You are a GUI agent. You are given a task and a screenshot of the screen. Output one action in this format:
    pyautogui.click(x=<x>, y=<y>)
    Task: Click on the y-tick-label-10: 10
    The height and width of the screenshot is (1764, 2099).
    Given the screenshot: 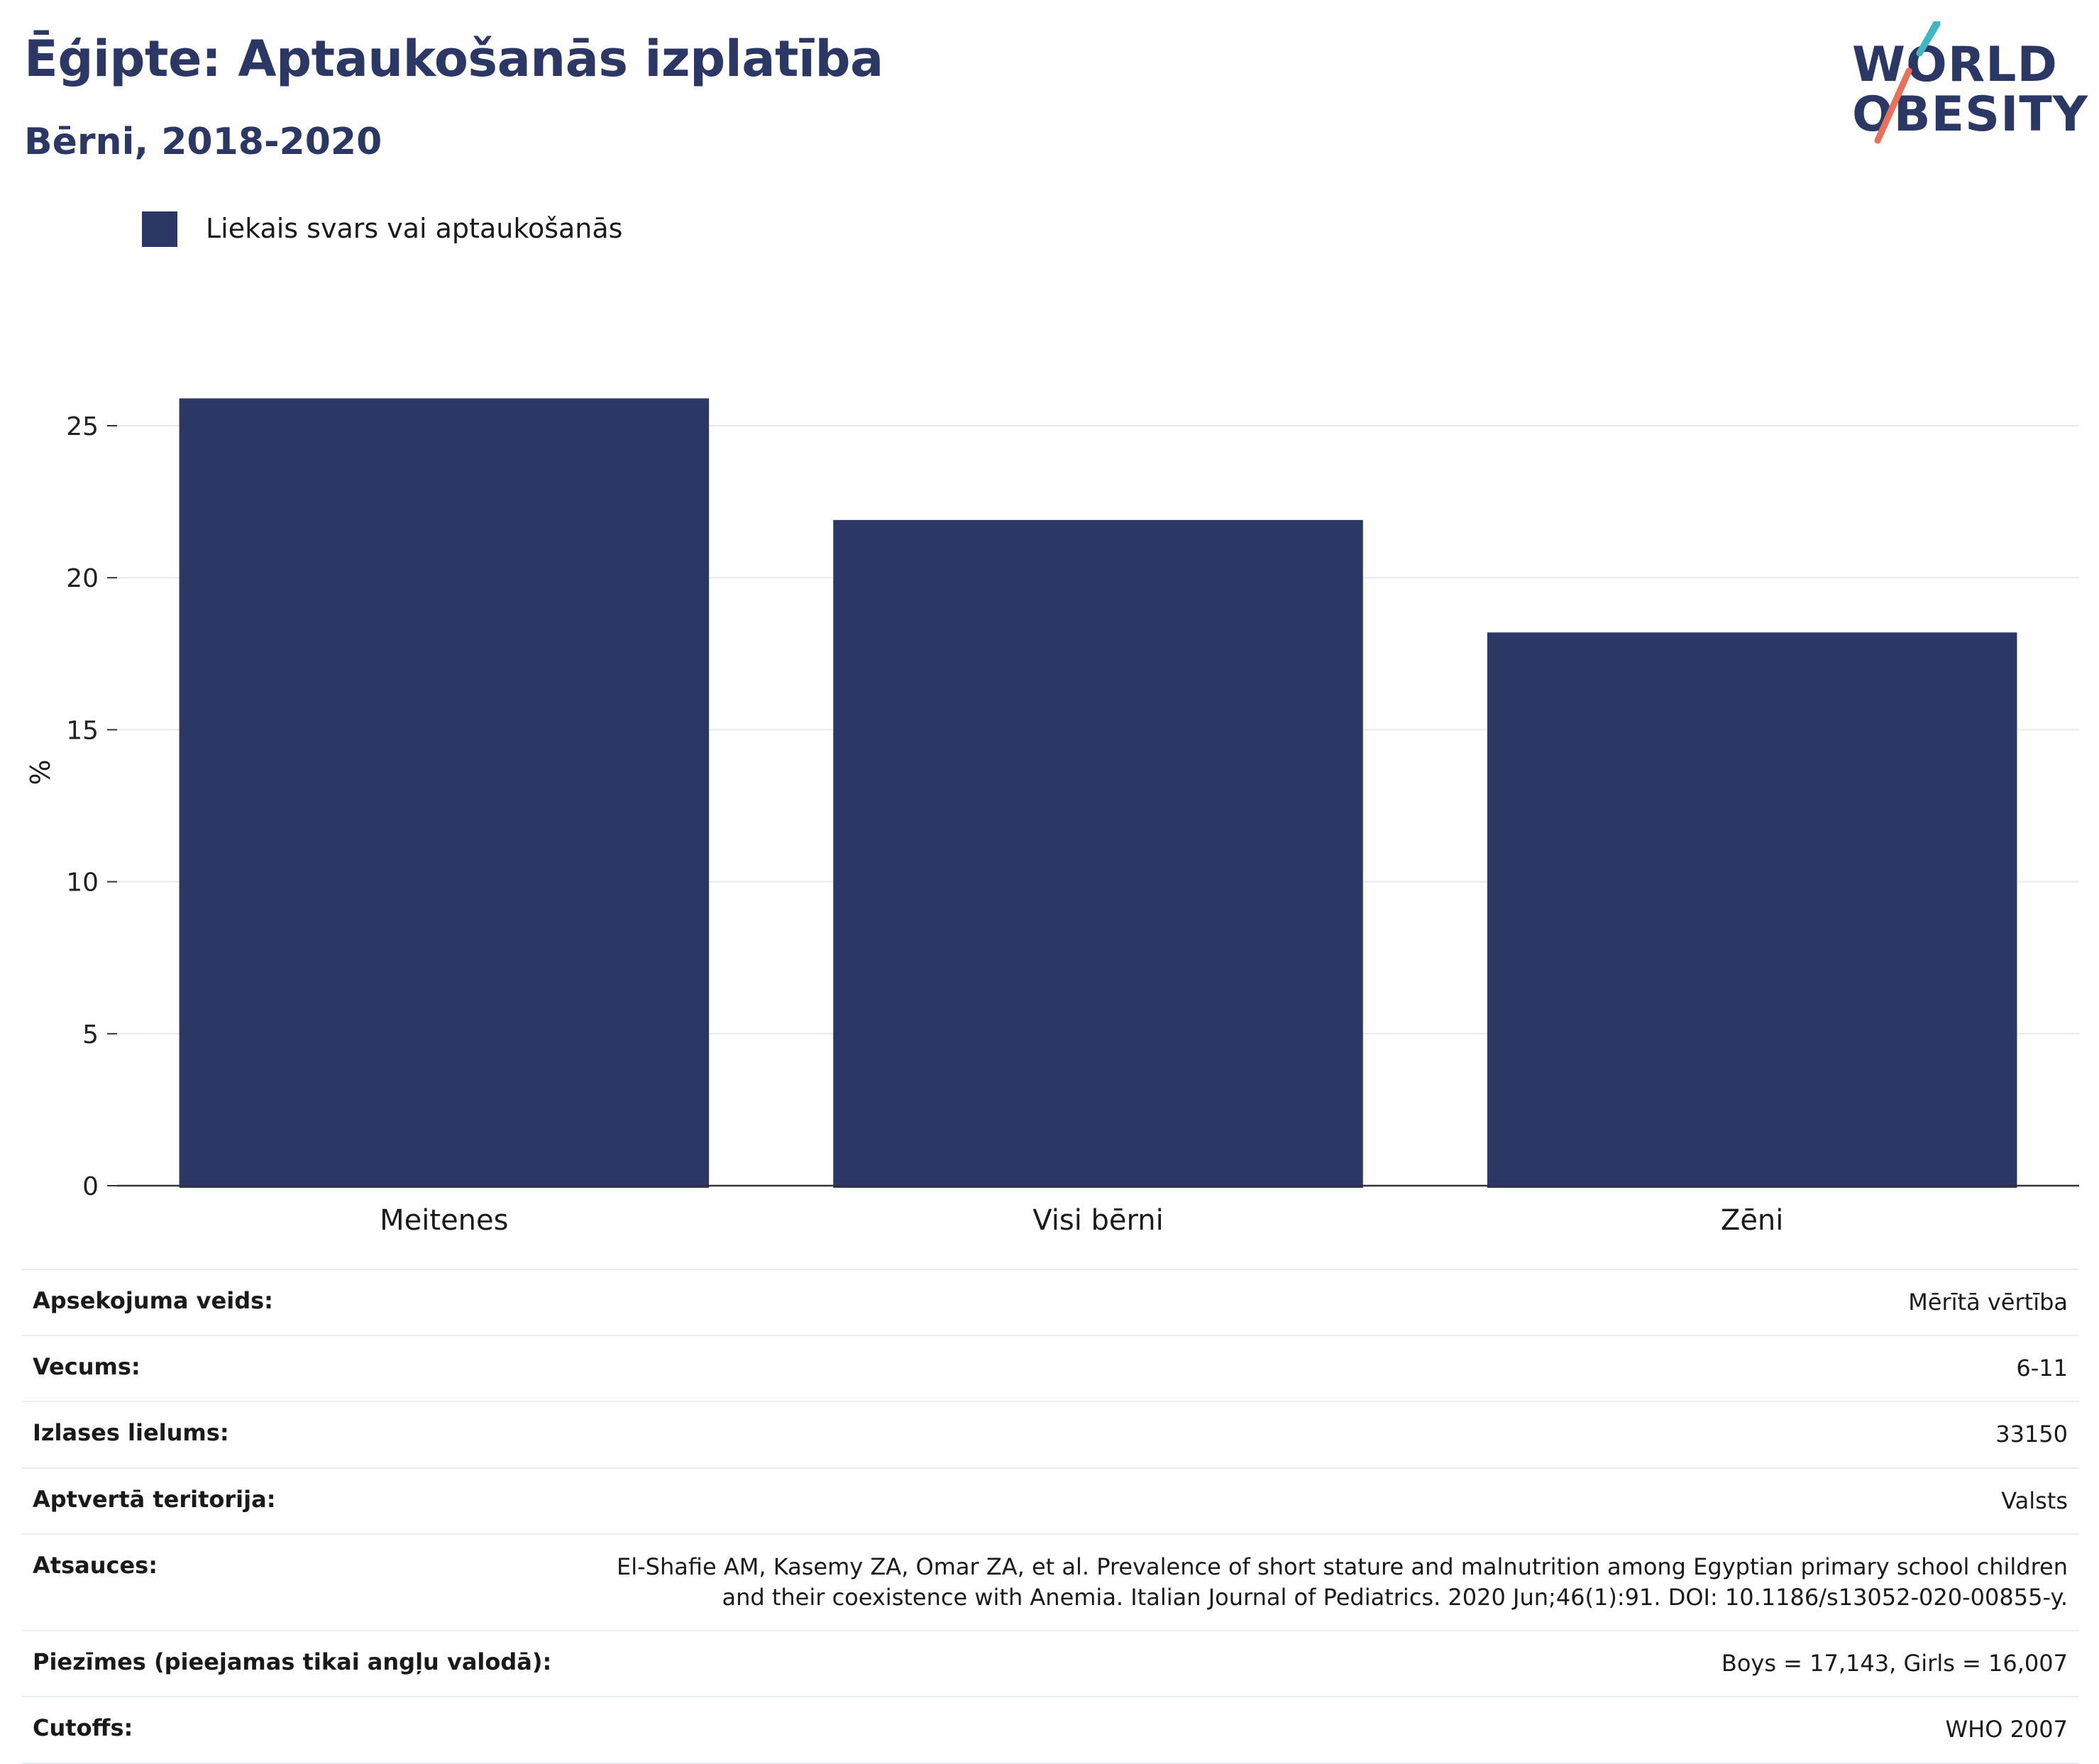 What is the action you would take?
    pyautogui.click(x=82, y=883)
    